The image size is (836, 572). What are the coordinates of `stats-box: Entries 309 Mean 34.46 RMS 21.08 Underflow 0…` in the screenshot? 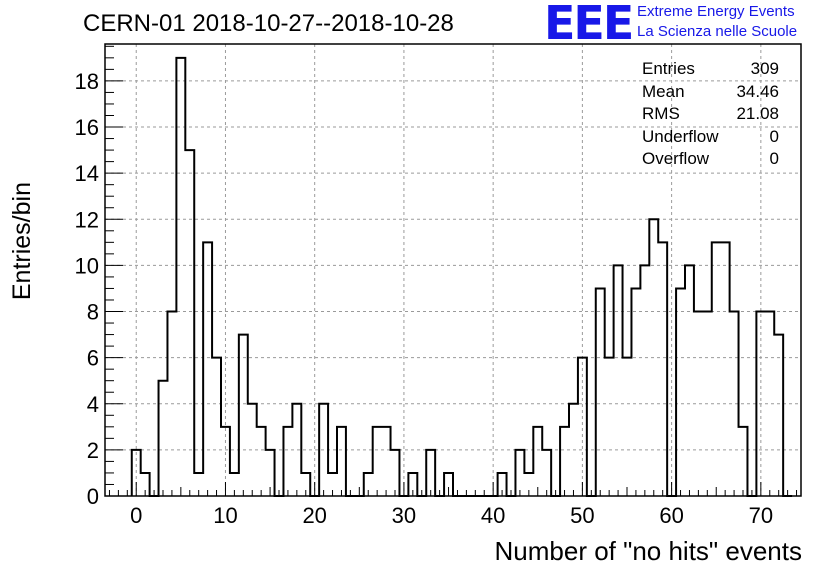 It's located at (710, 114).